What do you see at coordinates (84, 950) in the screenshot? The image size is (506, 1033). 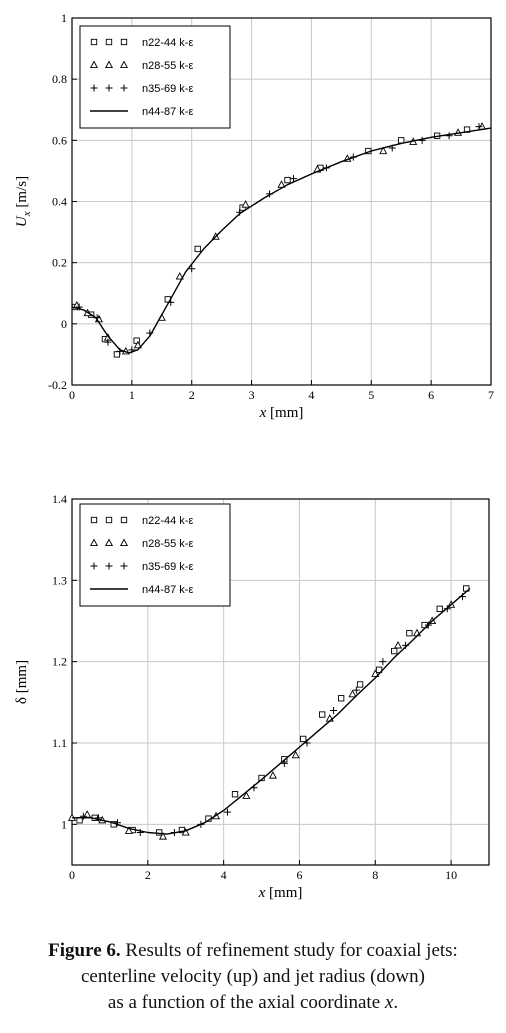 I see `caption-label: Figure 6.` at bounding box center [84, 950].